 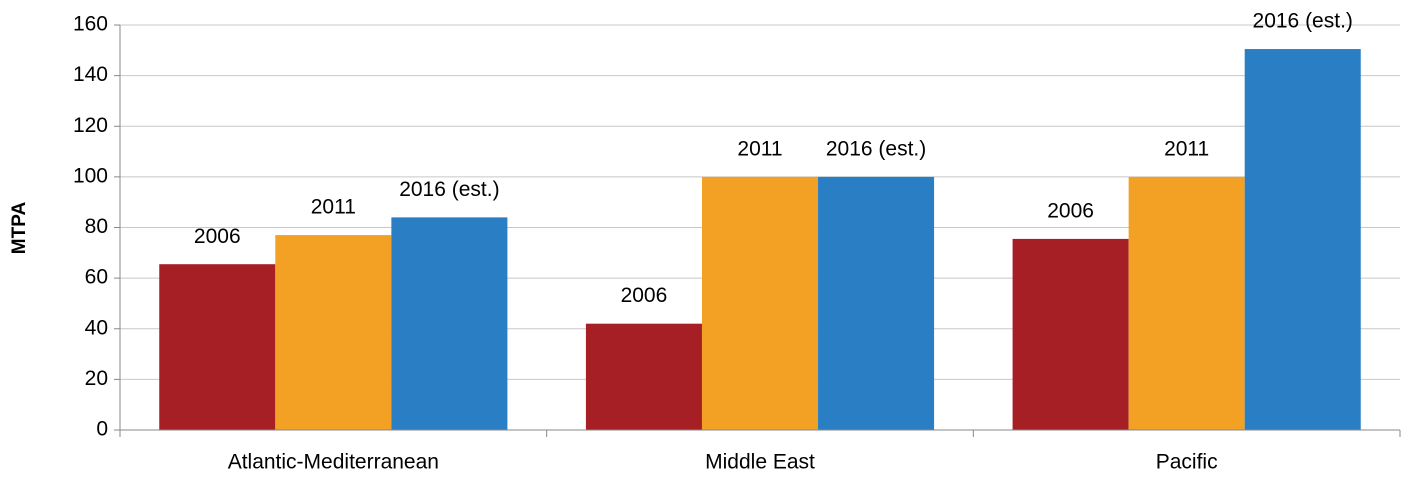 What do you see at coordinates (90, 175) in the screenshot?
I see `y-tick-label: 100` at bounding box center [90, 175].